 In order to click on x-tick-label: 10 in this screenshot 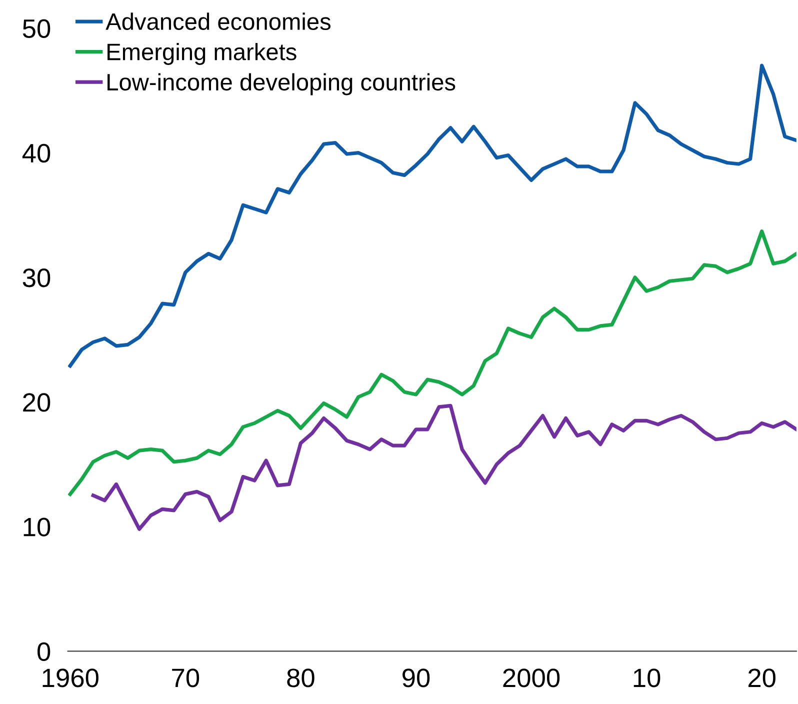, I will do `click(647, 678)`.